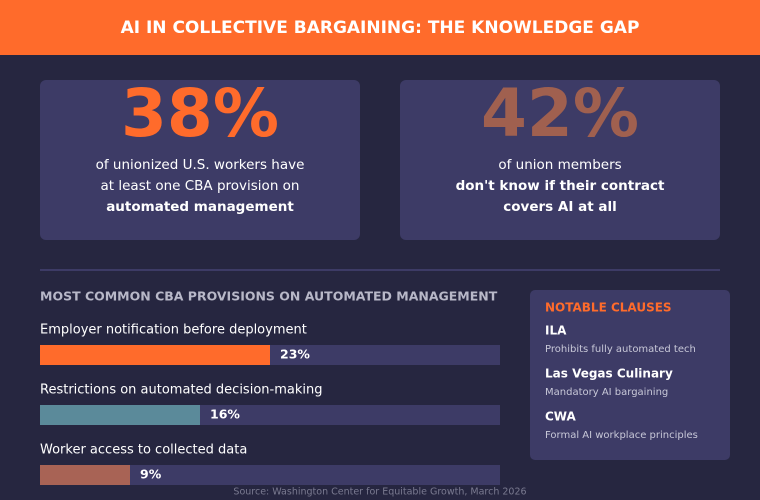  I want to click on stat-text: covers AI at all, so click(559, 207).